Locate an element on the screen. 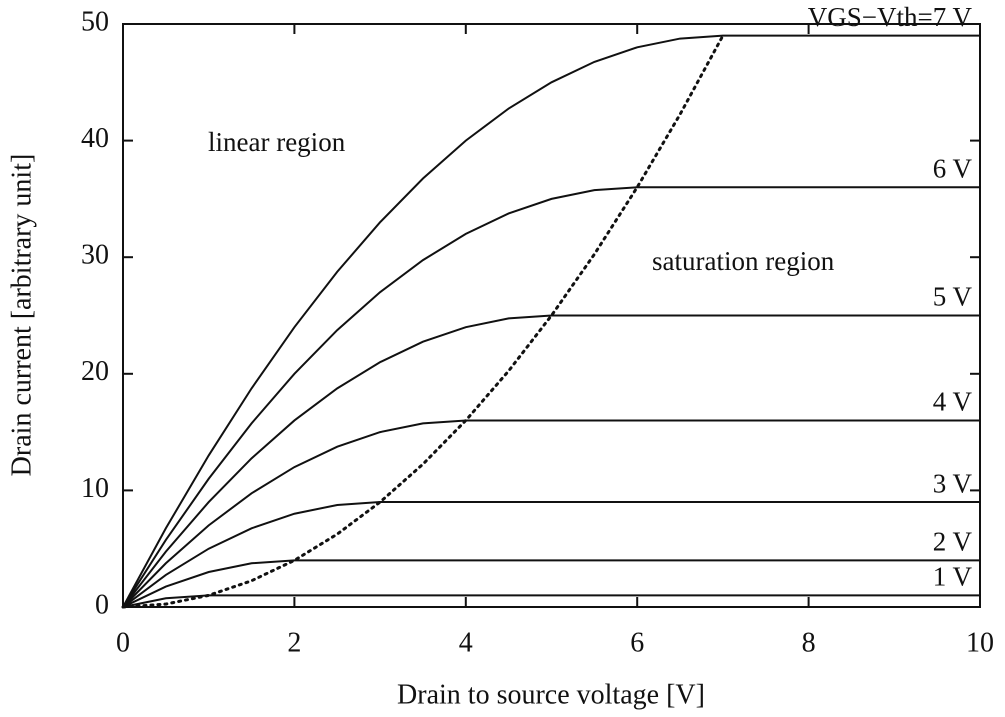  x-tick-label: 8 is located at coordinates (809, 642).